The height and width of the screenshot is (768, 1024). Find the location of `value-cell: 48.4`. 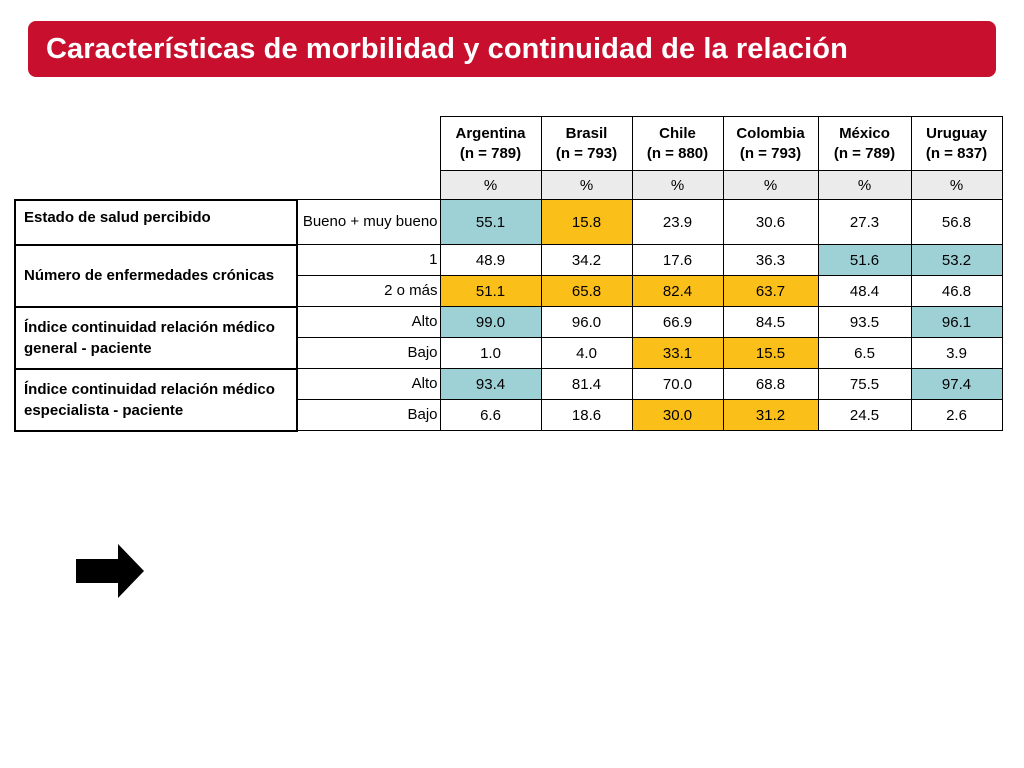

value-cell: 48.4 is located at coordinates (864, 291).